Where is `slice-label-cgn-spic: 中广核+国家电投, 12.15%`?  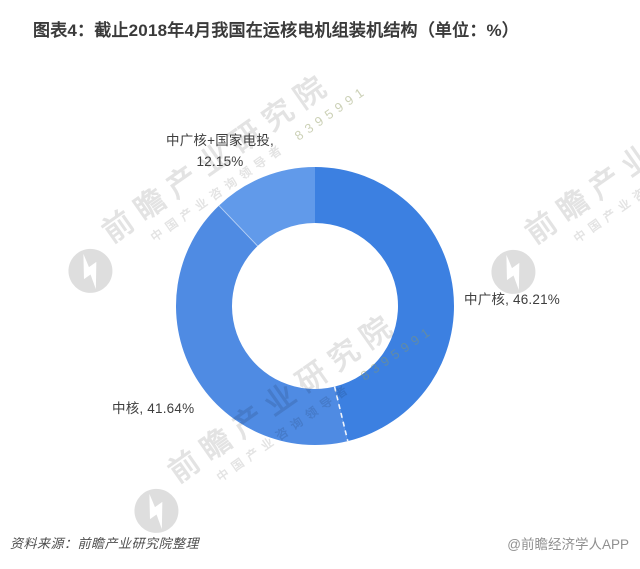 slice-label-cgn-spic: 中广核+国家电投, 12.15% is located at coordinates (220, 151).